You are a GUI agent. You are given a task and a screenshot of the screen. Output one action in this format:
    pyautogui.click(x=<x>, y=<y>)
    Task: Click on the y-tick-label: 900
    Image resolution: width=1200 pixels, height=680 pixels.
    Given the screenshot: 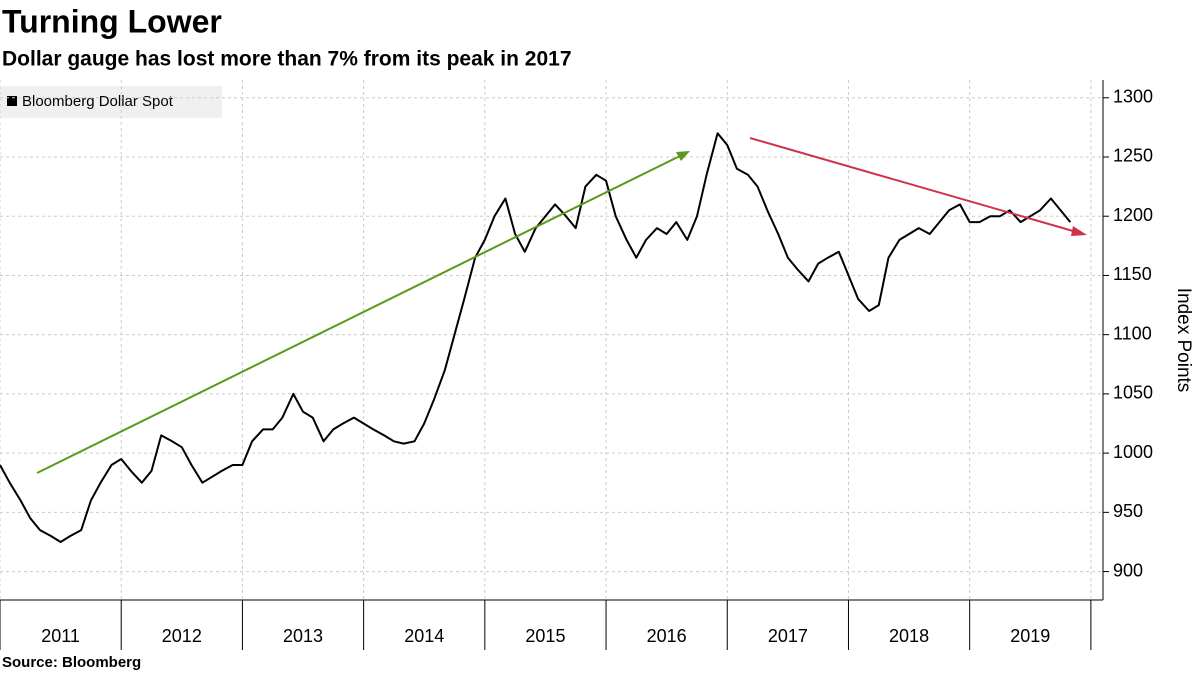 What is the action you would take?
    pyautogui.click(x=1128, y=570)
    